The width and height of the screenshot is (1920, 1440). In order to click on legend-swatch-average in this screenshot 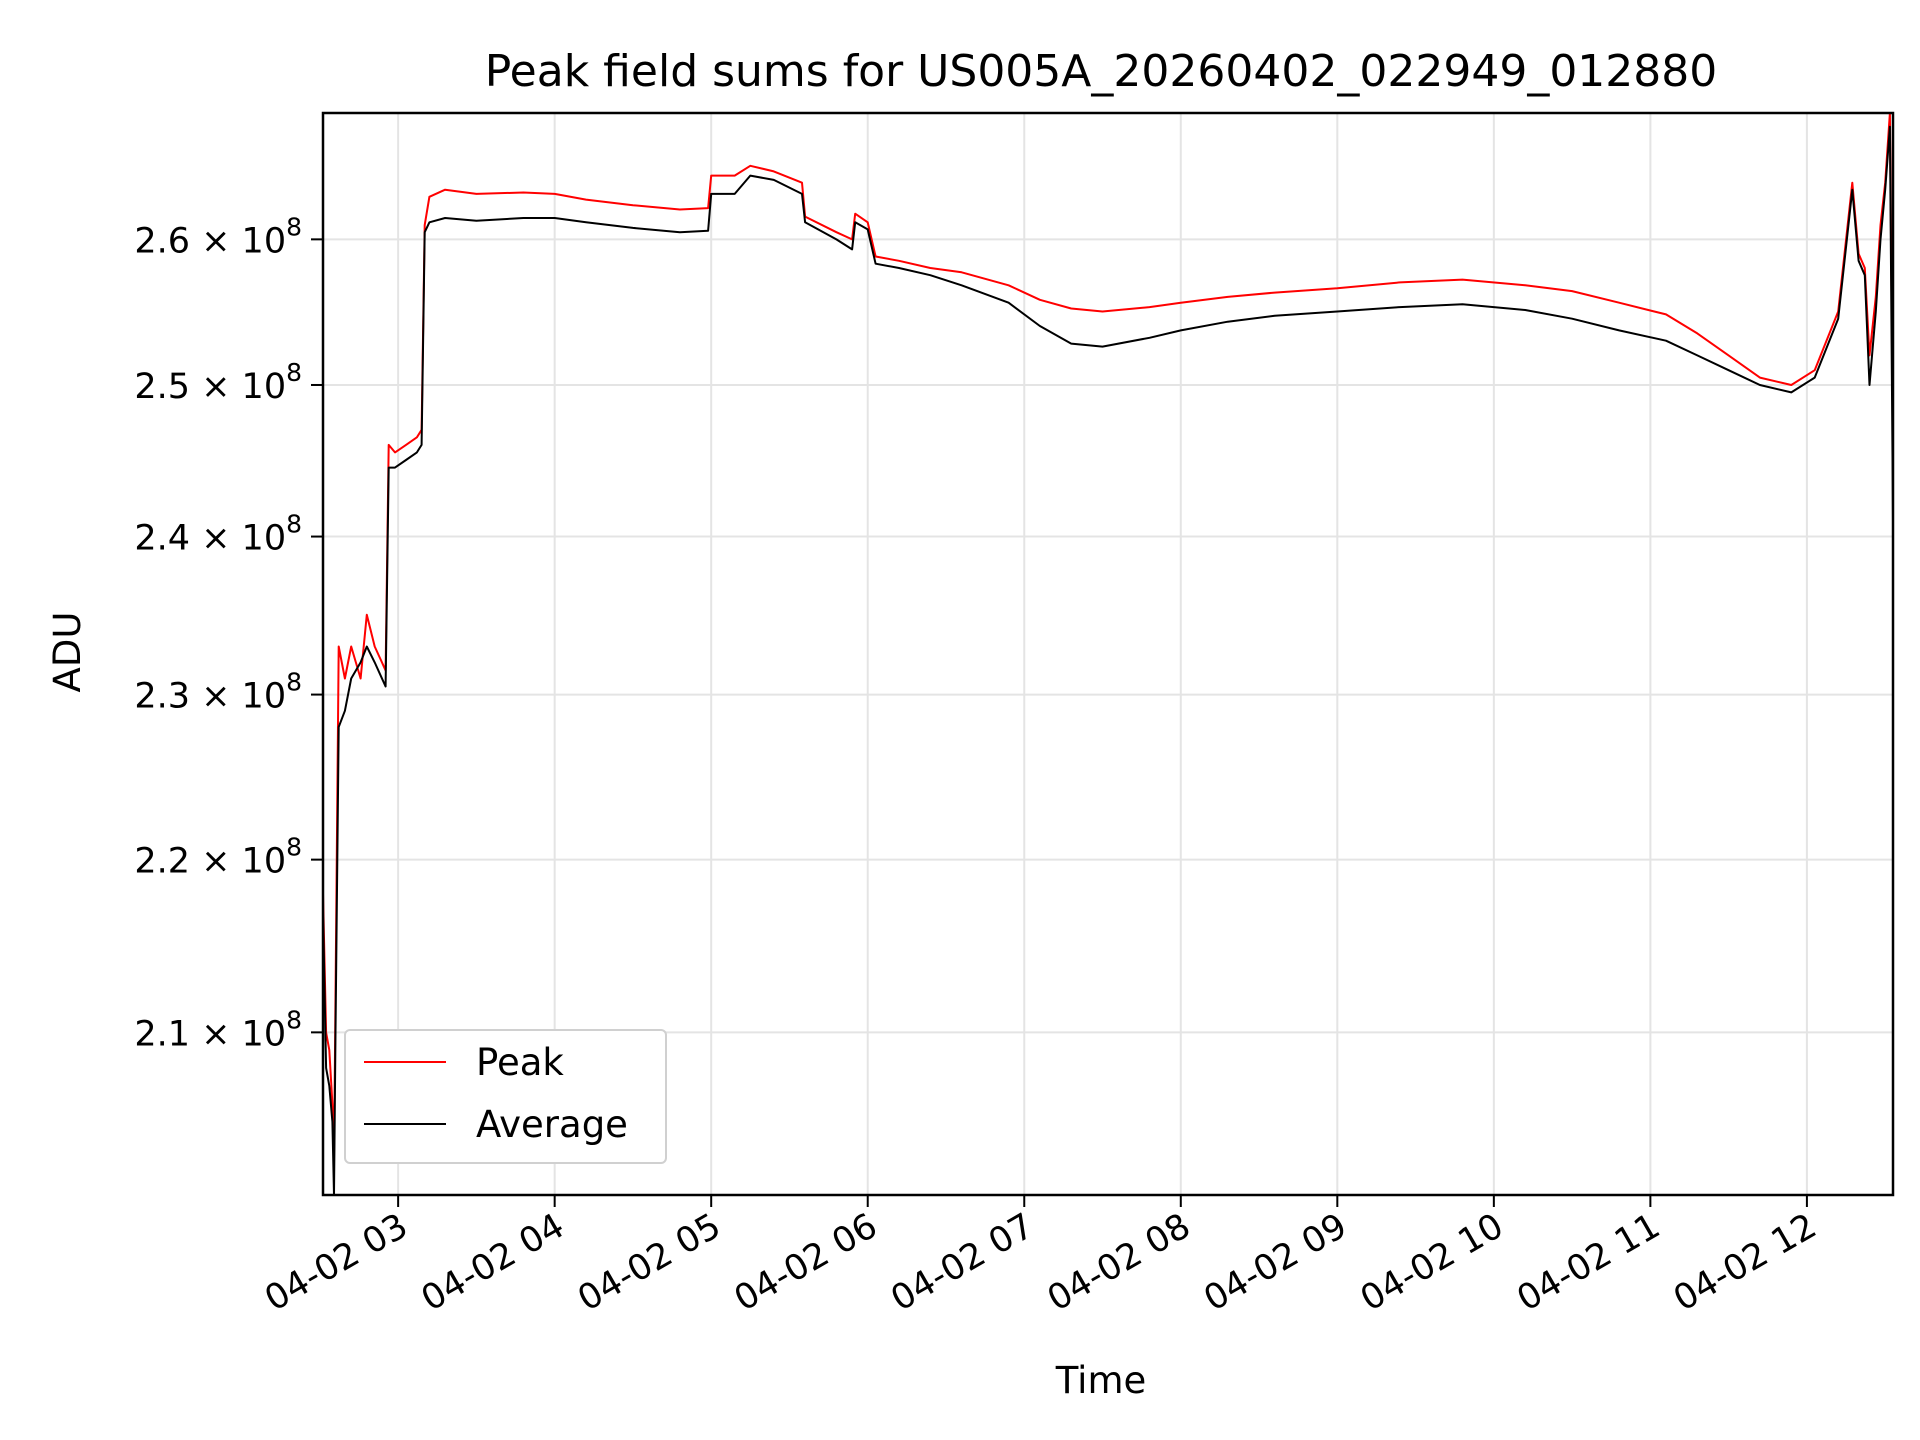, I will do `click(405, 1124)`.